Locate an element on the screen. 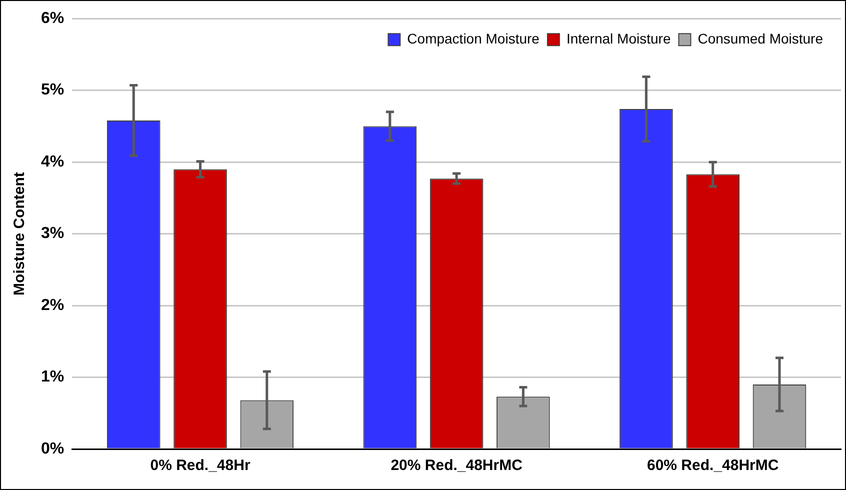 This screenshot has width=846, height=490. y-tick-label: 4% is located at coordinates (52, 161).